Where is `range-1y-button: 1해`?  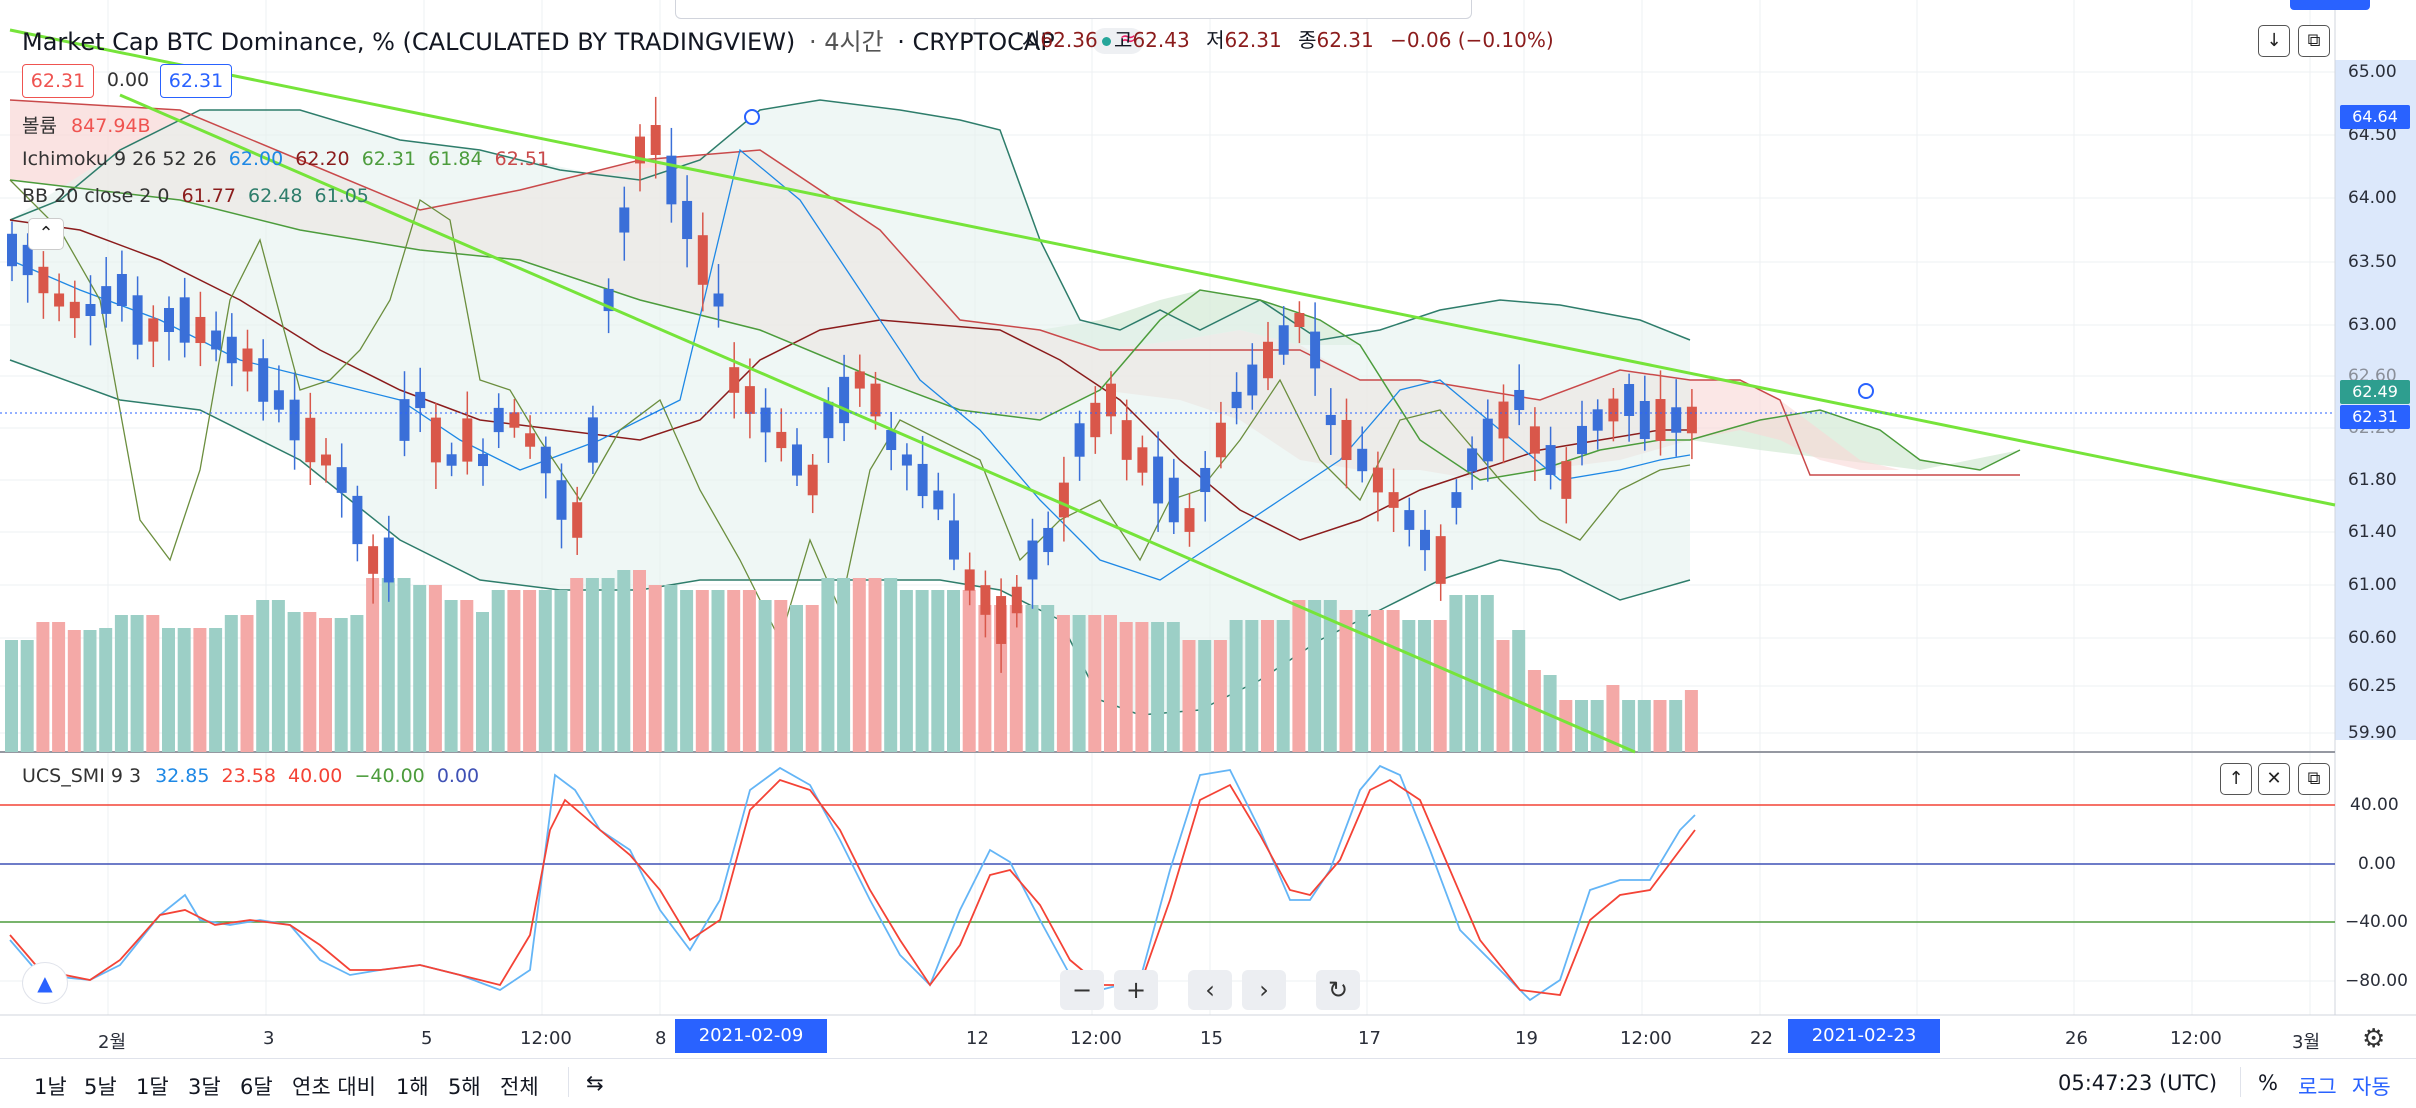
range-1y-button: 1해 is located at coordinates (412, 1087).